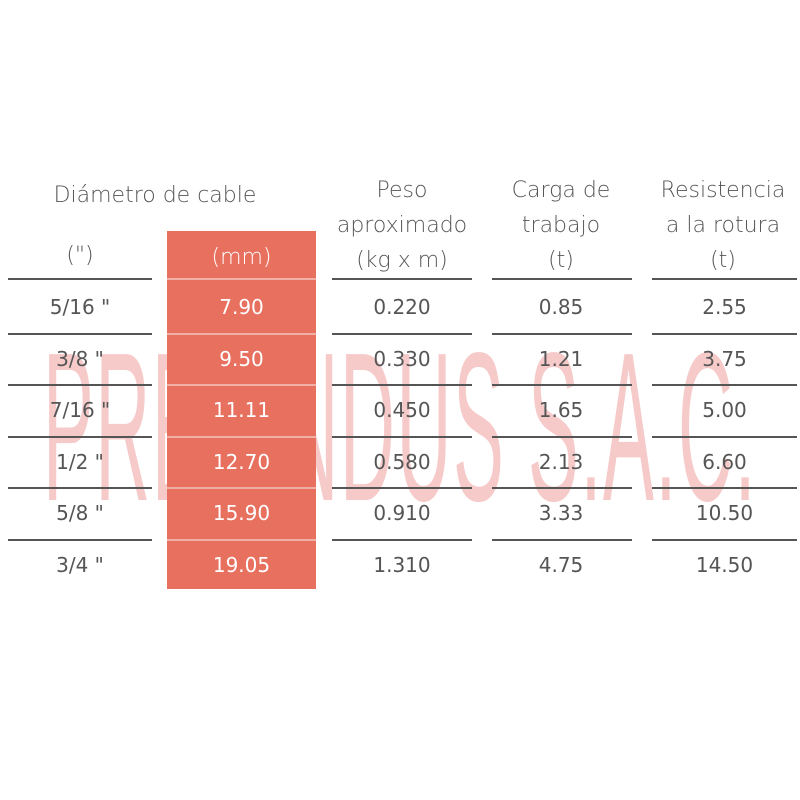 This screenshot has width=800, height=800. Describe the element at coordinates (241, 564) in the screenshot. I see `cell-mm: 19.05` at that location.